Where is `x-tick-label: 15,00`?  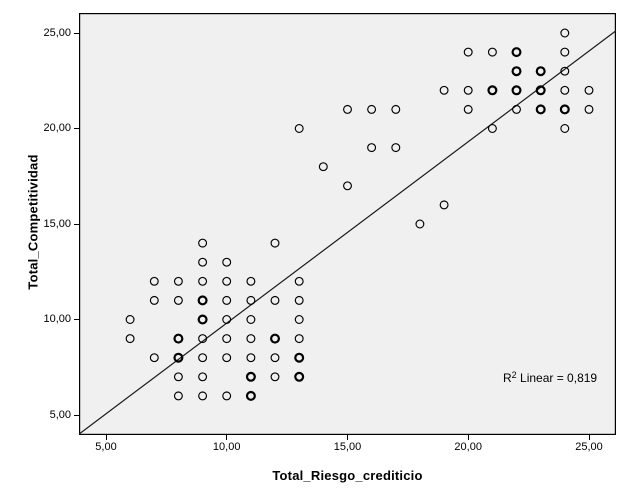
x-tick-label: 15,00 is located at coordinates (347, 447).